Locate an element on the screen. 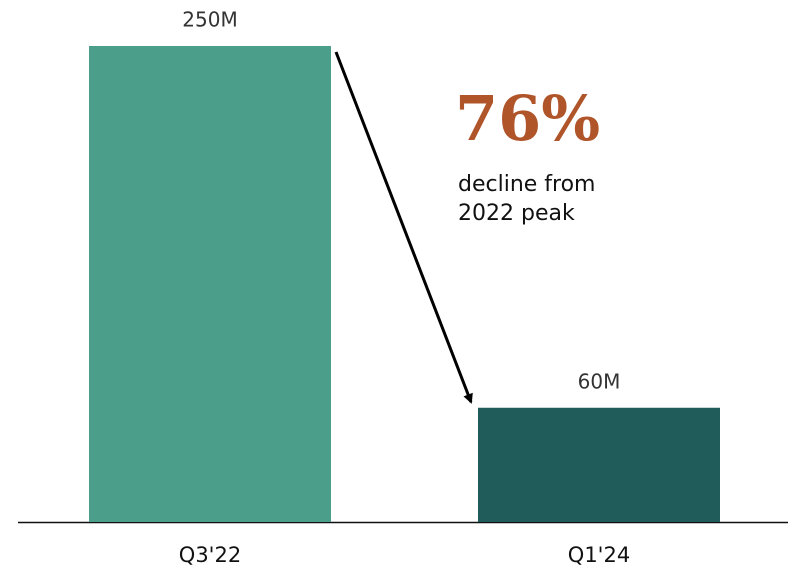 This screenshot has width=788, height=569. annotation-value: 76% is located at coordinates (527, 118).